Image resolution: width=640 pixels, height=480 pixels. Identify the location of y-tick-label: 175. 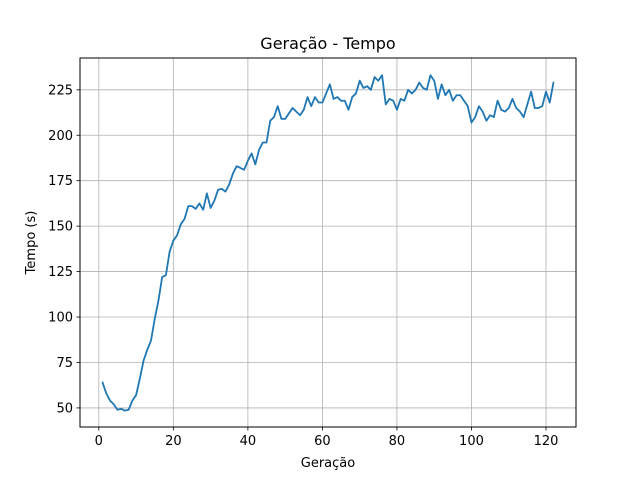
(60, 181).